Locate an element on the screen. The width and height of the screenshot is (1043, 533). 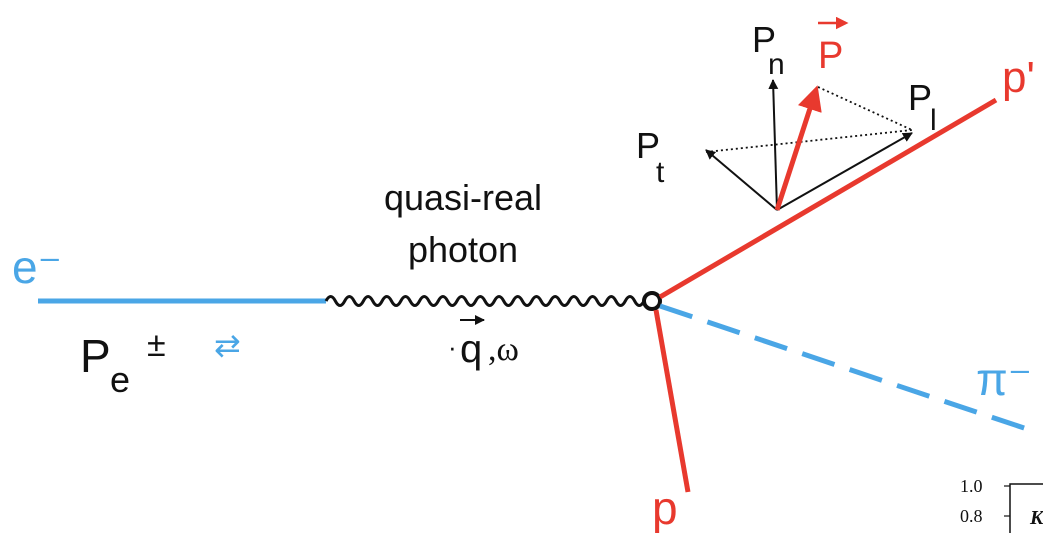
photon-q-symbol: q is located at coordinates (471, 349).